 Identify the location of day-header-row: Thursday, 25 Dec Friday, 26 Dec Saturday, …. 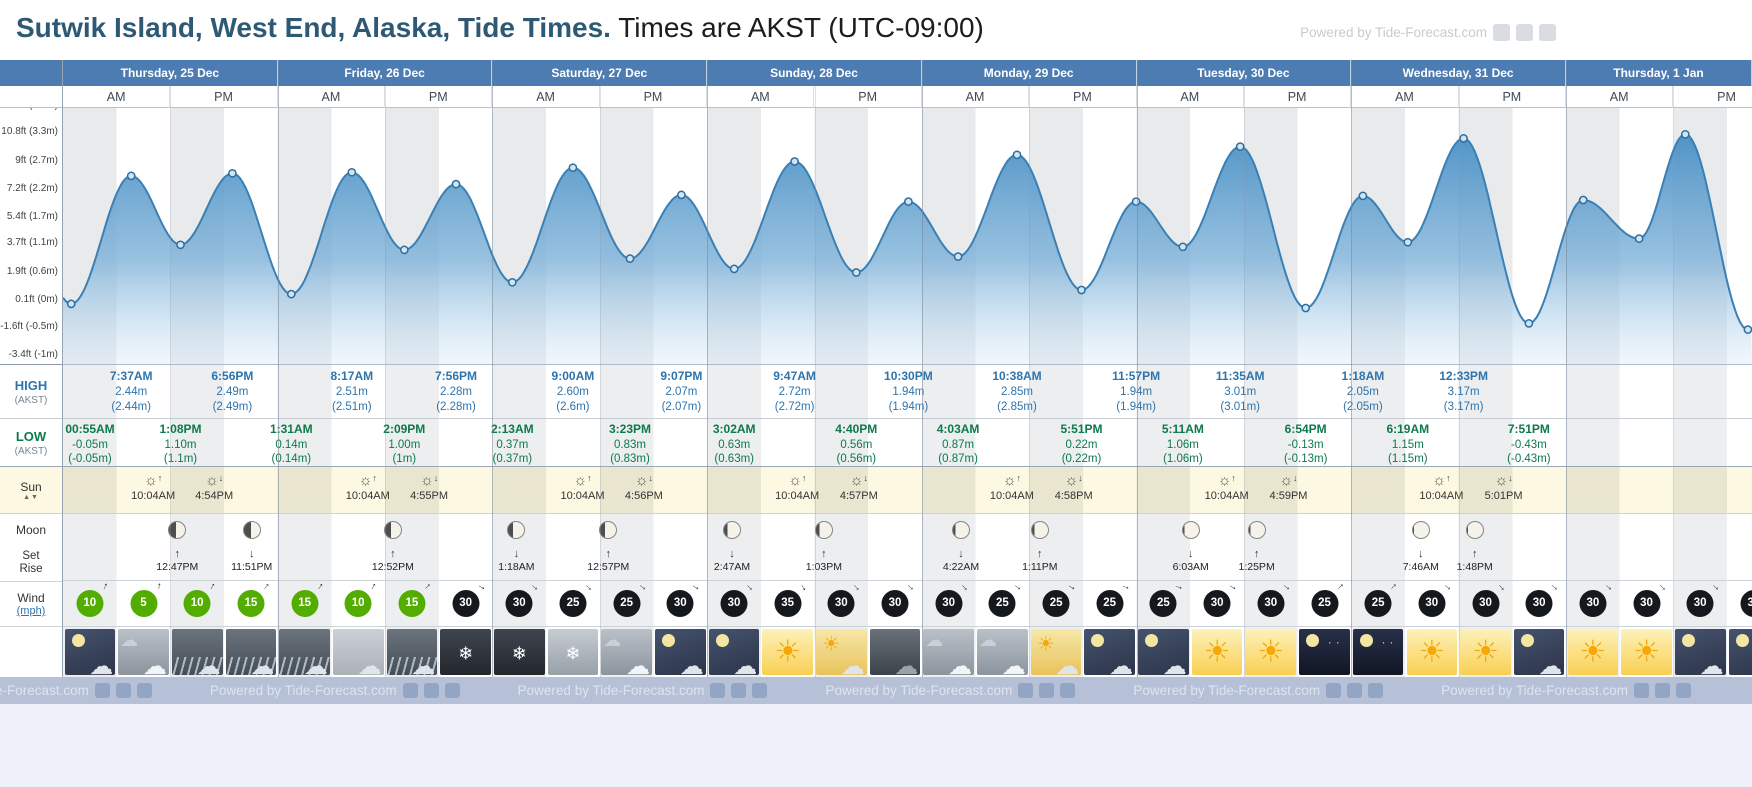
(907, 73).